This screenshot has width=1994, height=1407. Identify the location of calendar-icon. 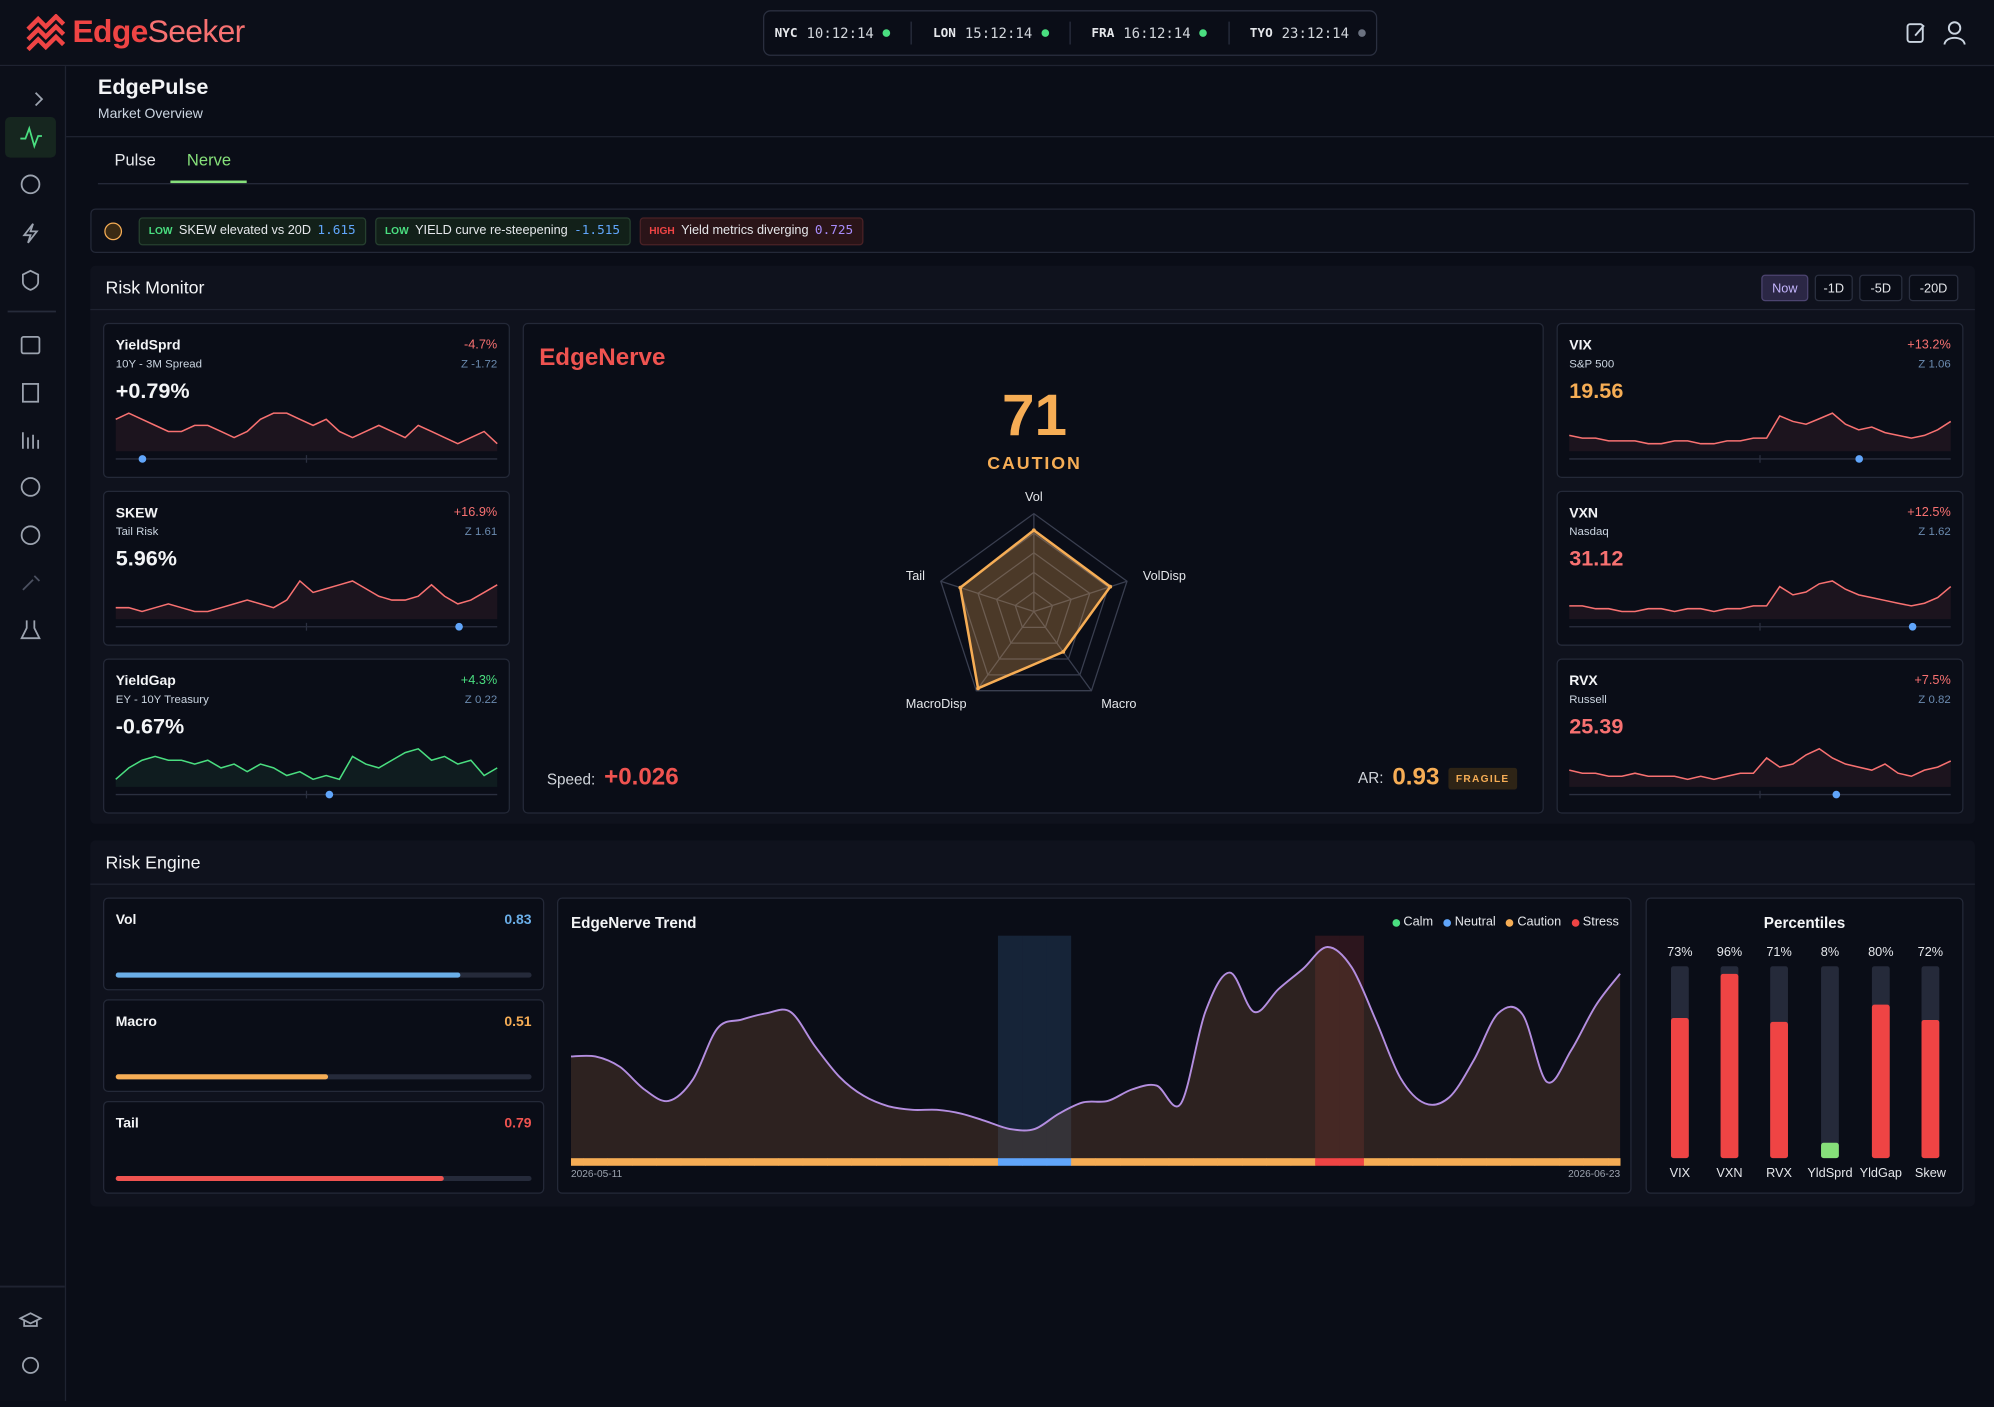
(30, 345).